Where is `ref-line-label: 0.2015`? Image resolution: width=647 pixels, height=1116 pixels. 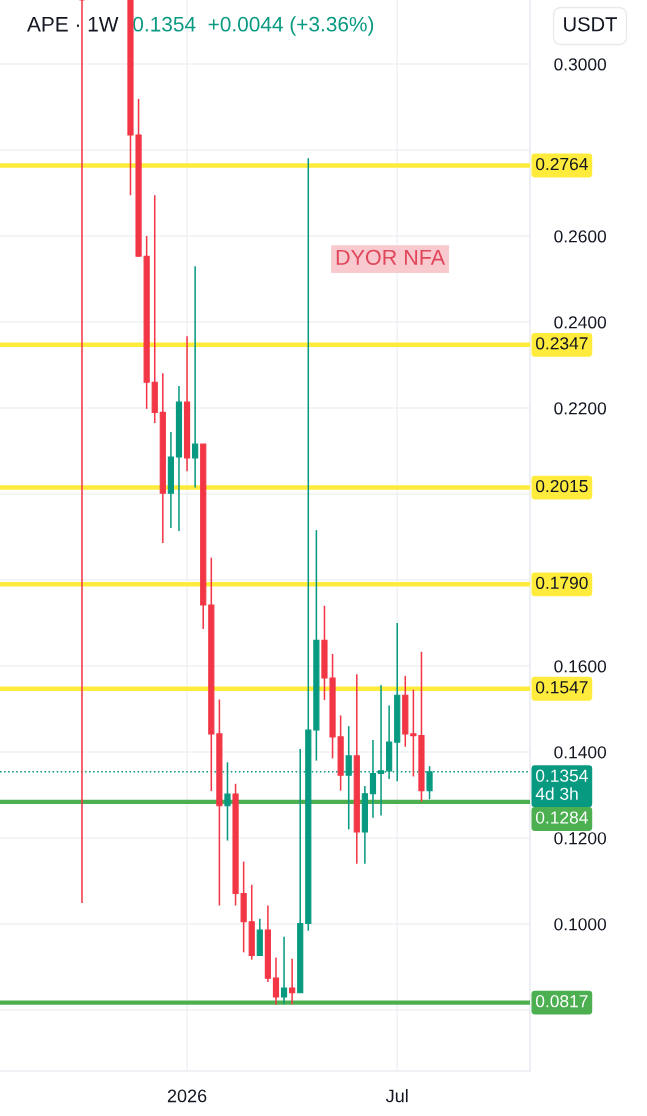 ref-line-label: 0.2015 is located at coordinates (561, 486).